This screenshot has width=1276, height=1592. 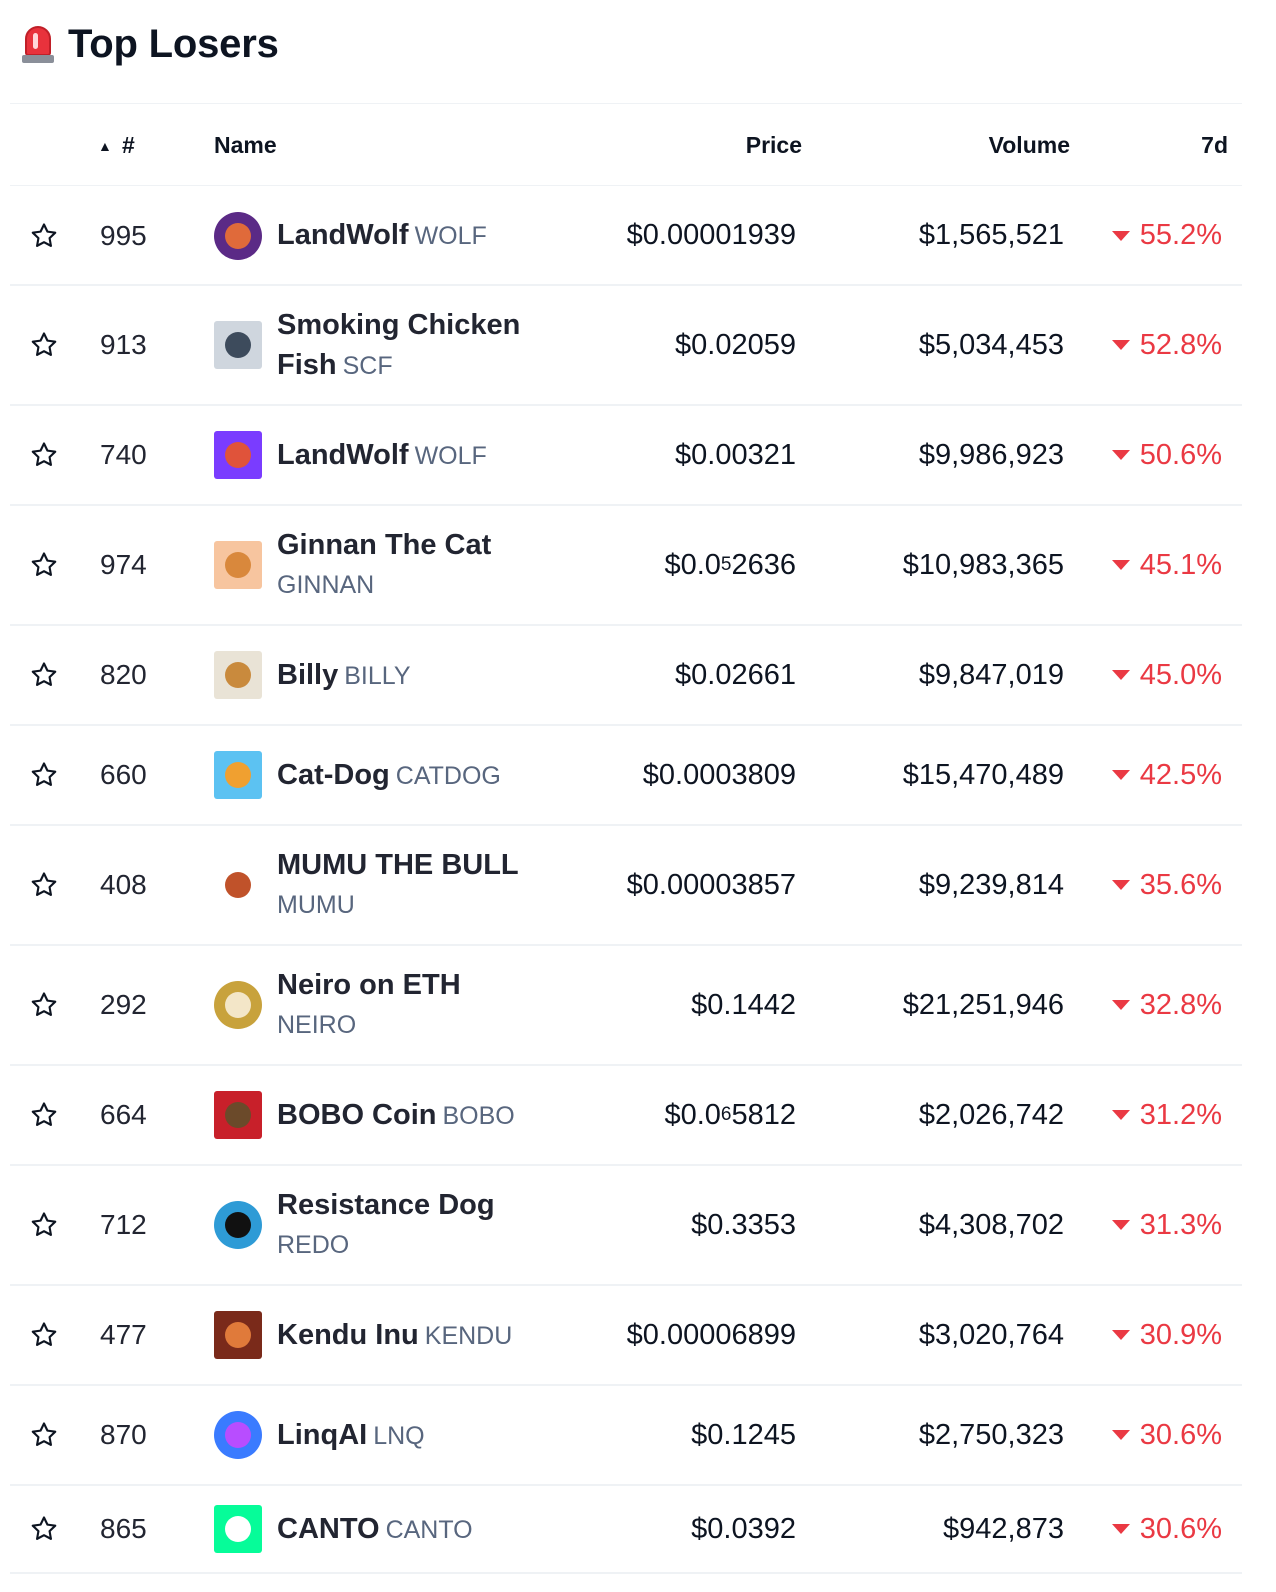 I want to click on coin-name-link: CANTO CANTO, so click(x=422, y=1529).